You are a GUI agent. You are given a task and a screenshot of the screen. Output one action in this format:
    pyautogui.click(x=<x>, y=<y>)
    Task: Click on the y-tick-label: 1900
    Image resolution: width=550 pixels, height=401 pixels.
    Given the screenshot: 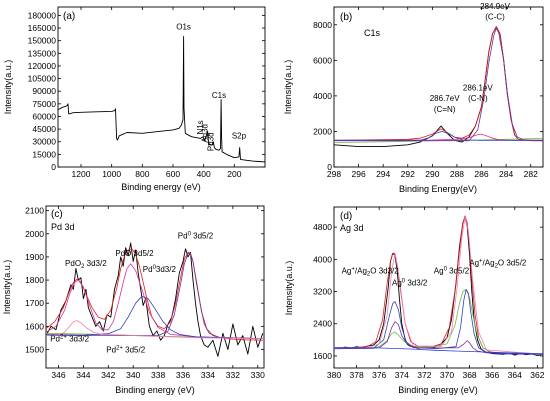 What is the action you would take?
    pyautogui.click(x=34, y=257)
    